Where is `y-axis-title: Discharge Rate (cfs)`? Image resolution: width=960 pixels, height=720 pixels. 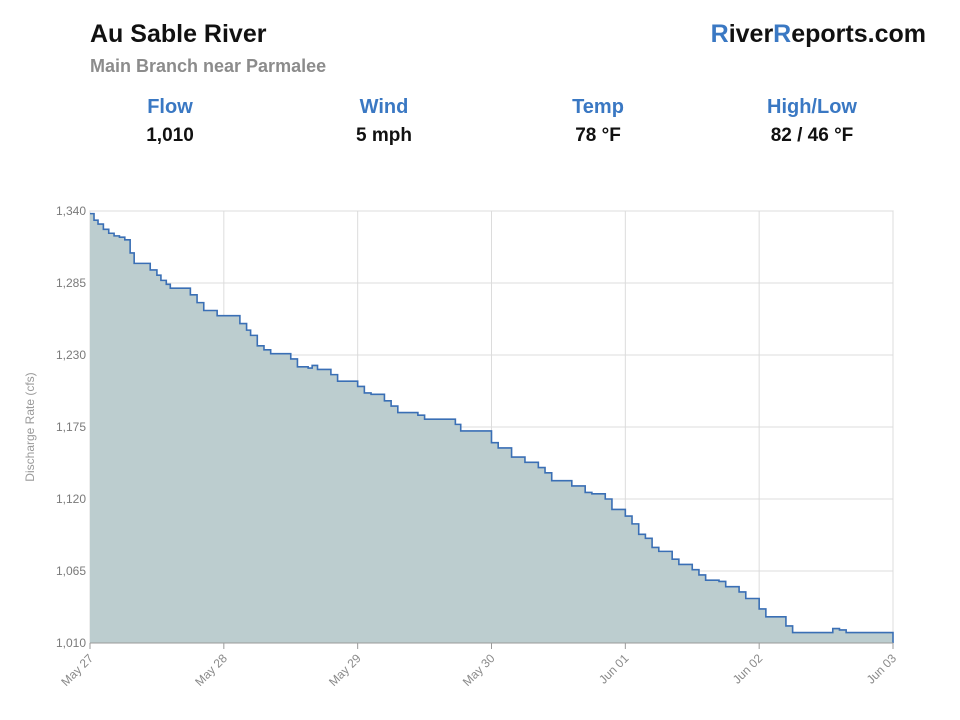 y-axis-title: Discharge Rate (cfs) is located at coordinates (30, 426).